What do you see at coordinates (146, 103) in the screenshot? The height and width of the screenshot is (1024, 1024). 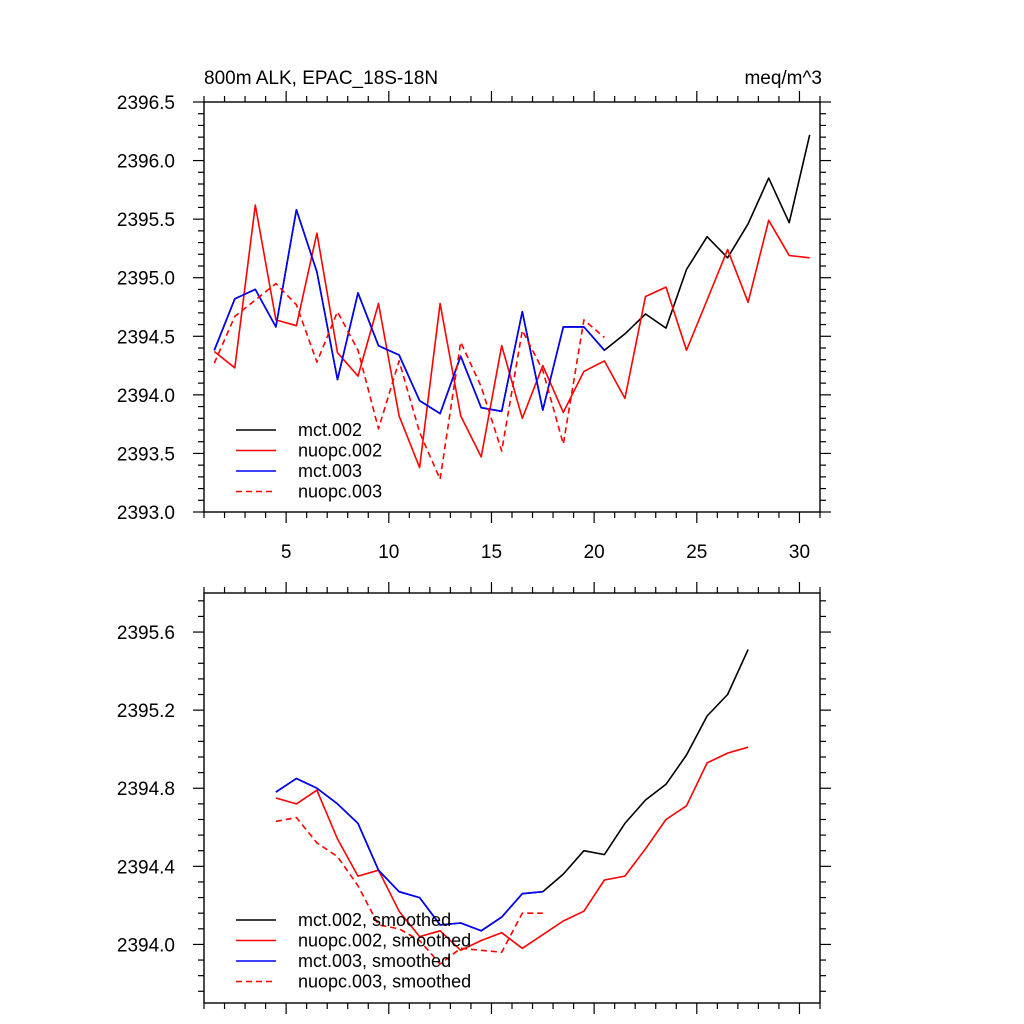 I see `y-tick-label: 2396.5` at bounding box center [146, 103].